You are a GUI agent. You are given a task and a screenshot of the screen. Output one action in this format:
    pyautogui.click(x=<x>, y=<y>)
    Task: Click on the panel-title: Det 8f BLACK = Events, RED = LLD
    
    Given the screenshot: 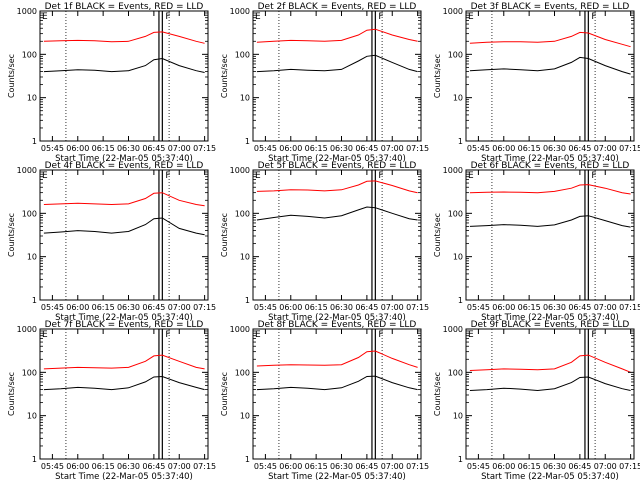 What is the action you would take?
    pyautogui.click(x=337, y=325)
    